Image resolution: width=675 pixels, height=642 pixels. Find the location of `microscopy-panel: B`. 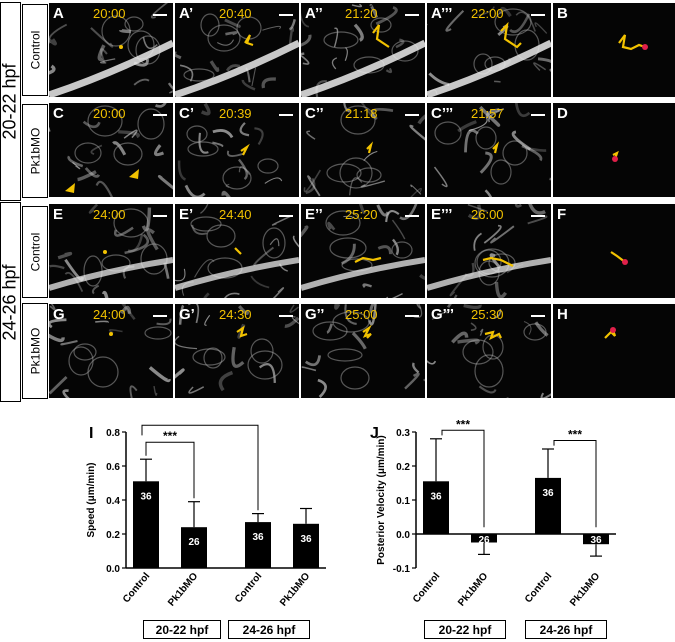

microscopy-panel: B is located at coordinates (614, 50).